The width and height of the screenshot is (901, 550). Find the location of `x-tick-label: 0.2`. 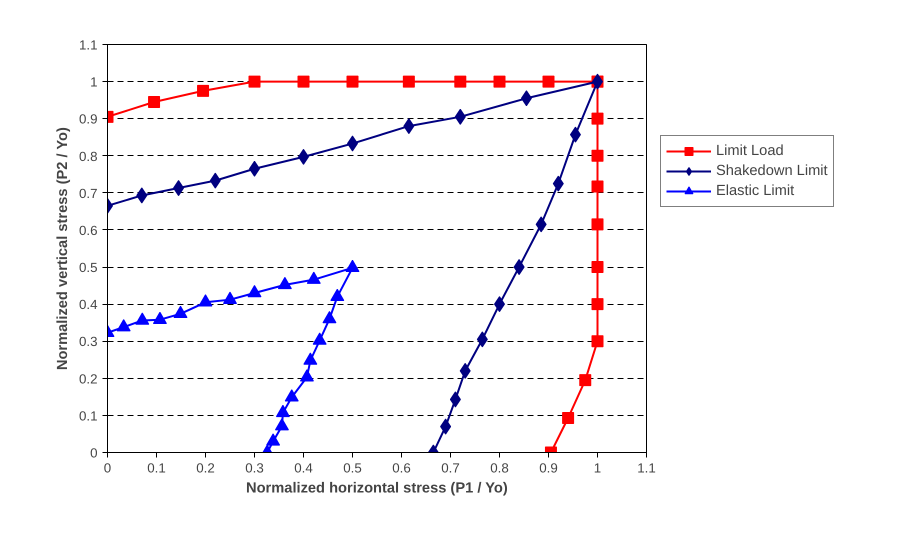

x-tick-label: 0.2 is located at coordinates (205, 468).